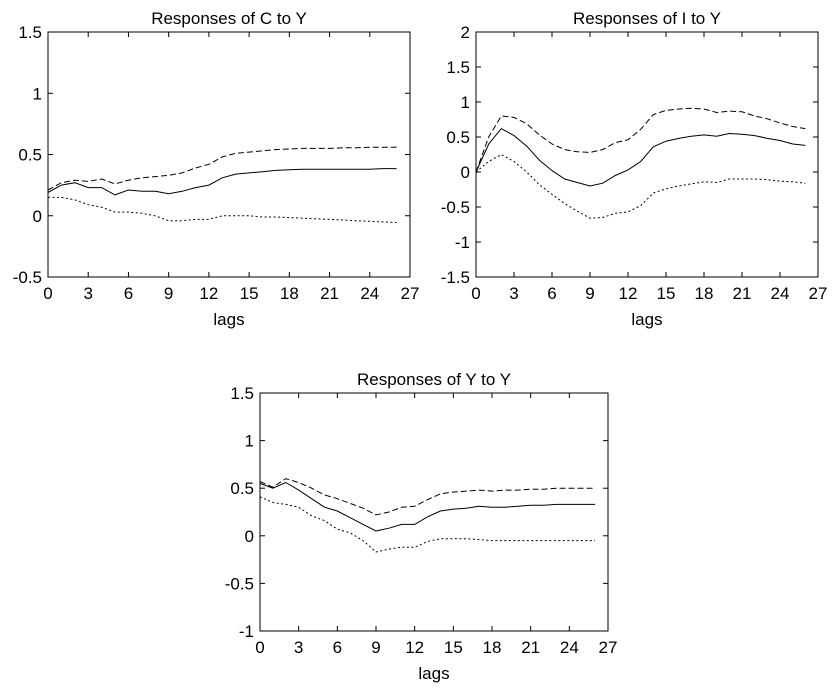  Describe the element at coordinates (455, 277) in the screenshot. I see `y-tick-label: -1.5` at that location.